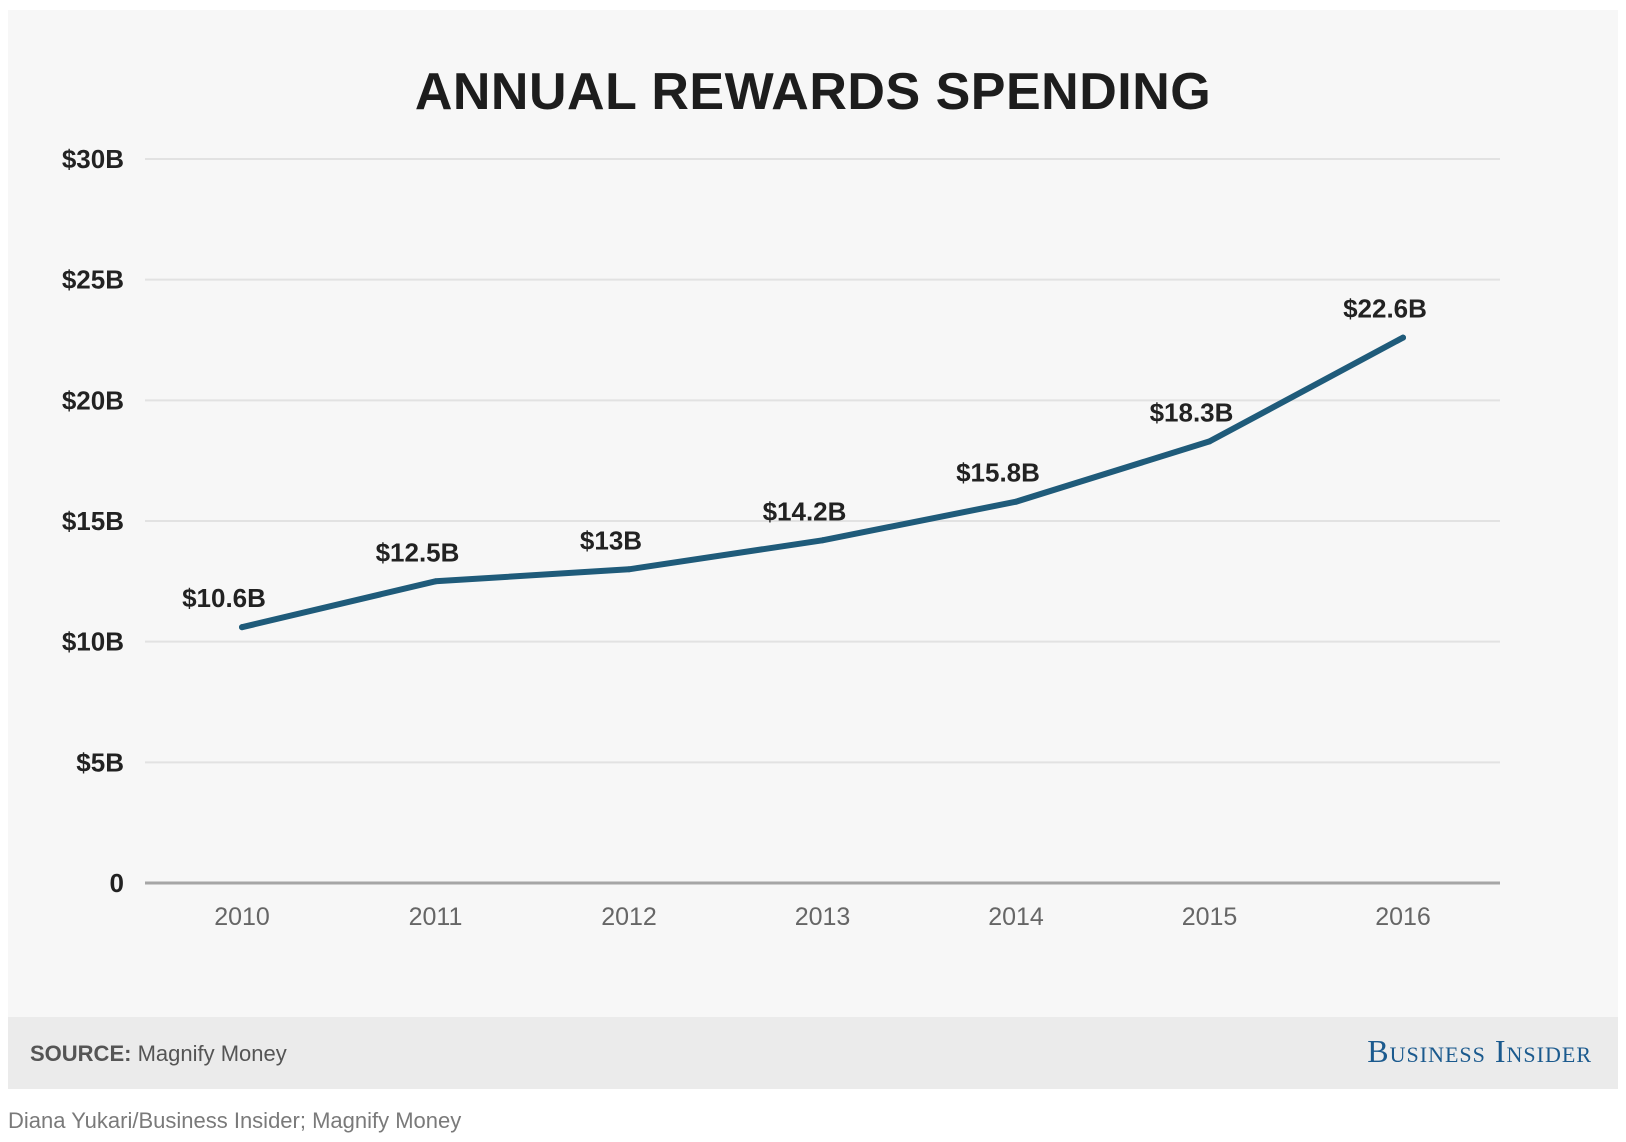 The height and width of the screenshot is (1142, 1626). I want to click on footer-bar: SOURCE: Magnify Money Business Insider, so click(813, 1053).